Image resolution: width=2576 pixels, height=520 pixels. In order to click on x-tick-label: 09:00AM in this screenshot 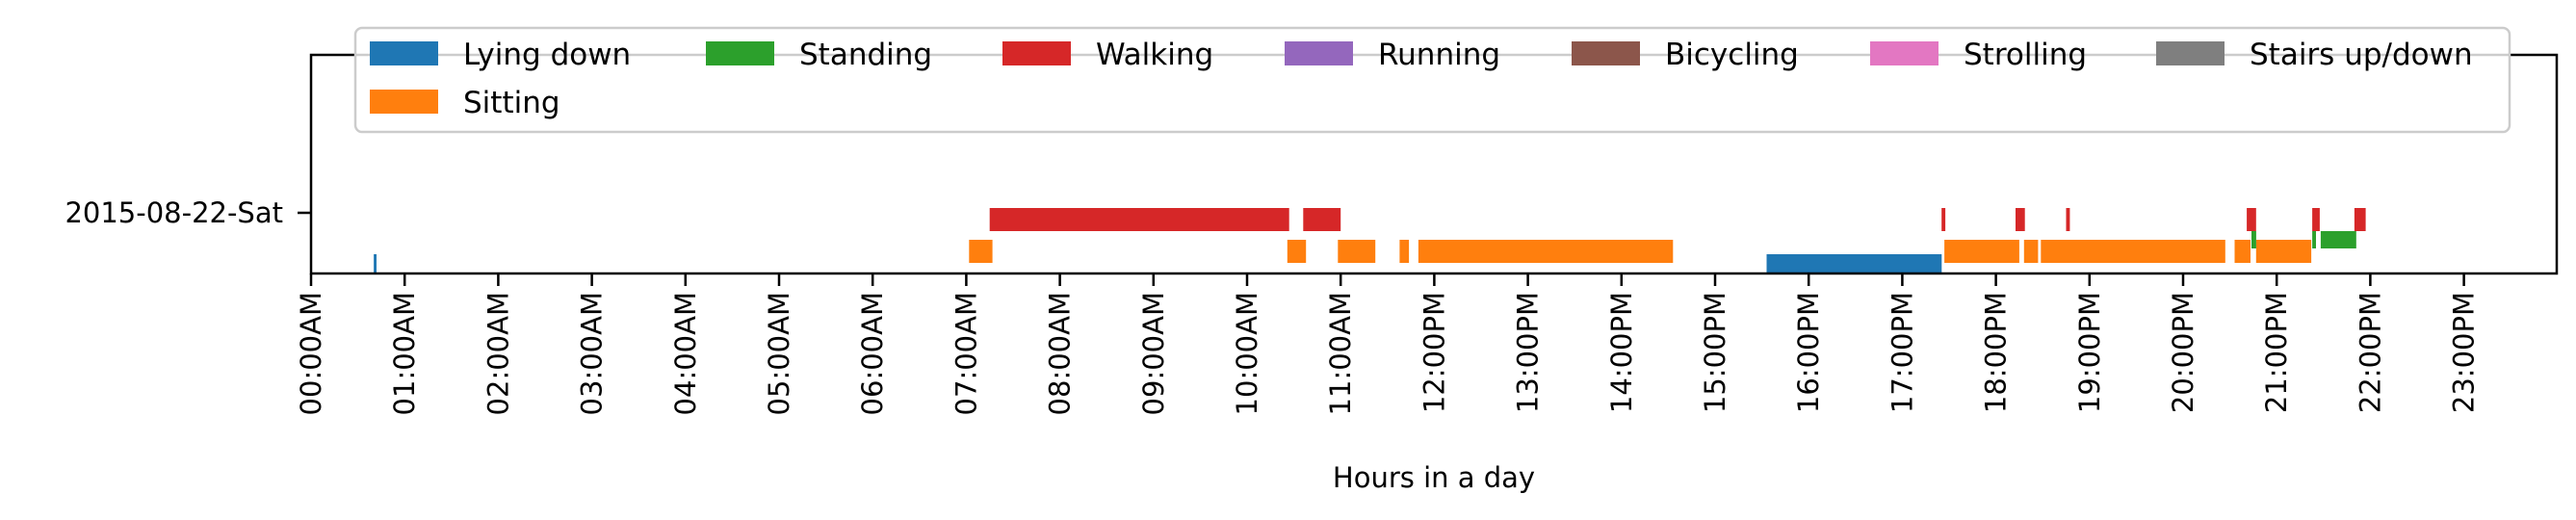, I will do `click(1153, 353)`.